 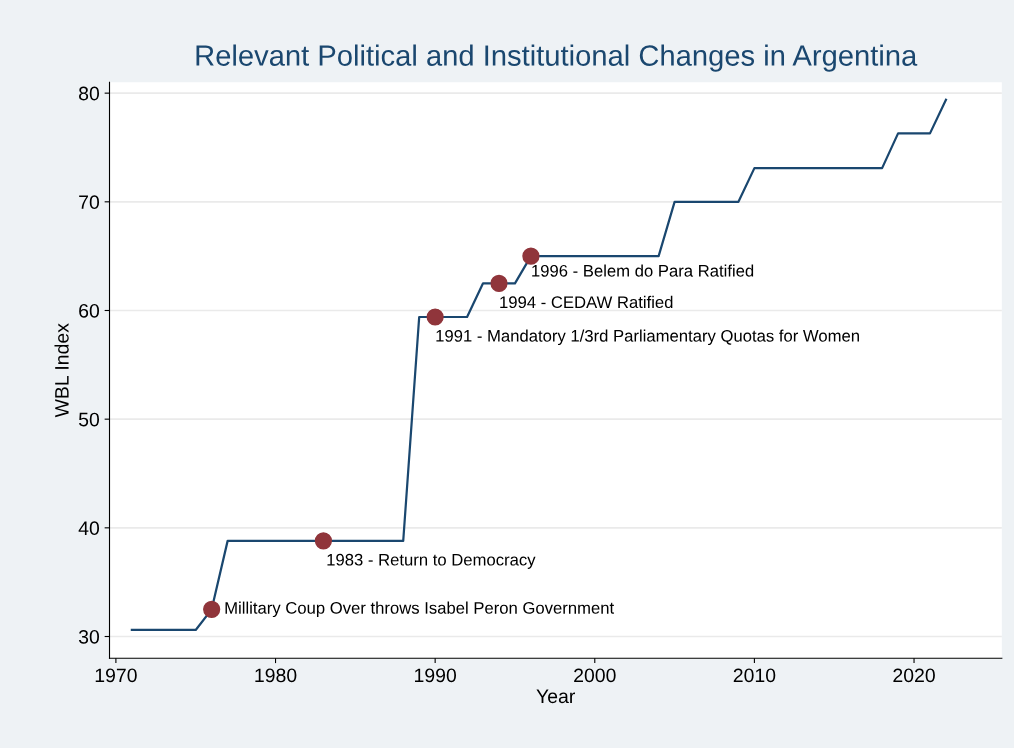 I want to click on x-tick-label: 2010, so click(x=754, y=675).